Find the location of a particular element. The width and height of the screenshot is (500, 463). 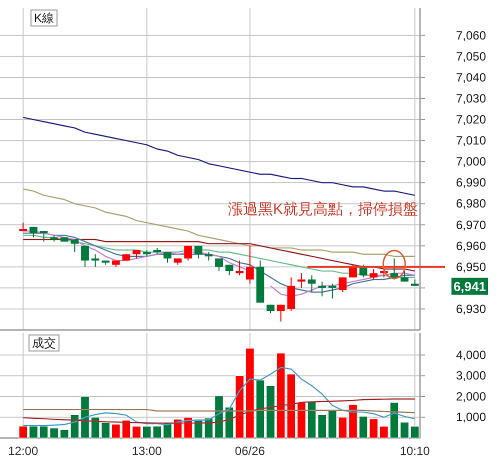

y-tick-label: 6,970 is located at coordinates (471, 225).